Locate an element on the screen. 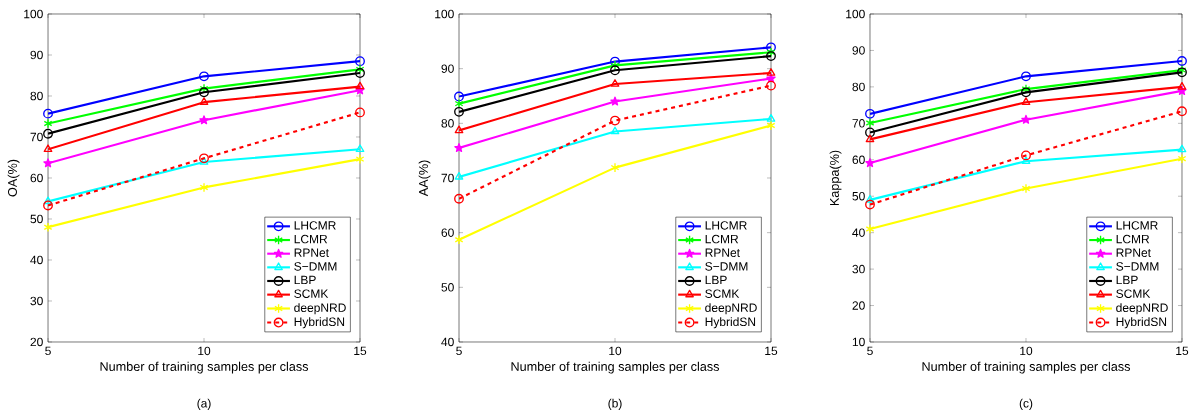 The image size is (1190, 418). y-axis-title: AA(%) is located at coordinates (424, 178).